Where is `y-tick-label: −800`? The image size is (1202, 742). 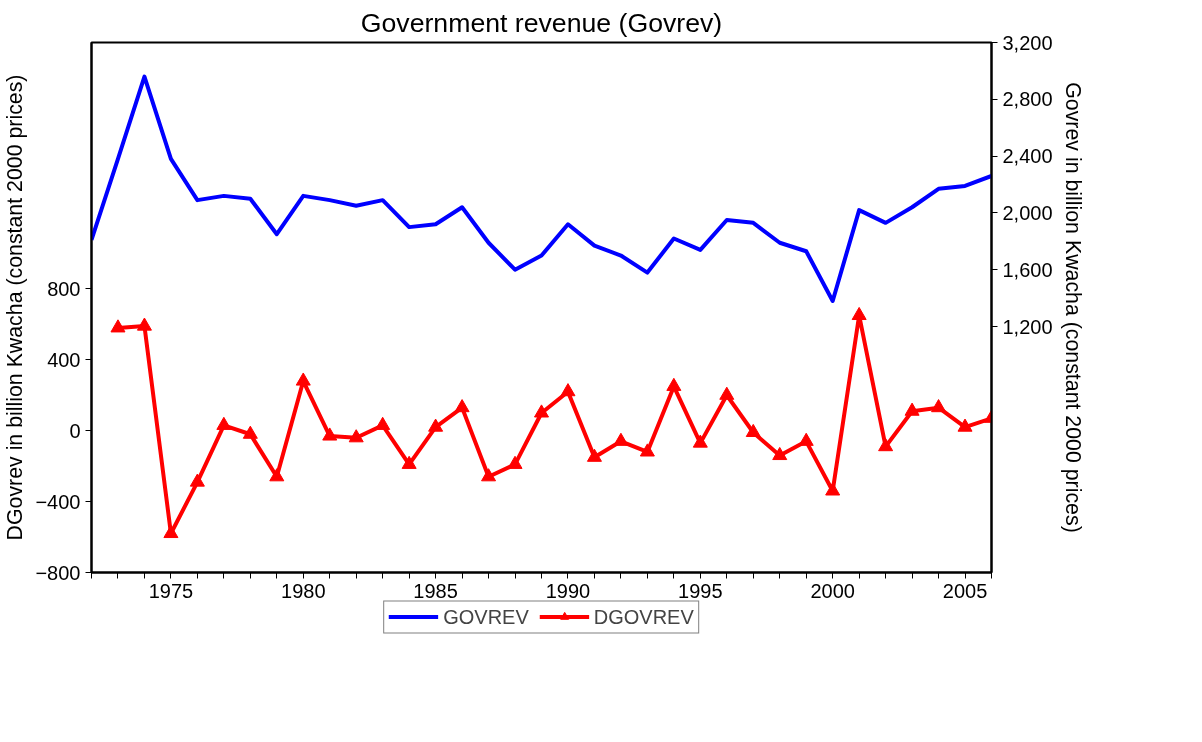 y-tick-label: −800 is located at coordinates (58, 572).